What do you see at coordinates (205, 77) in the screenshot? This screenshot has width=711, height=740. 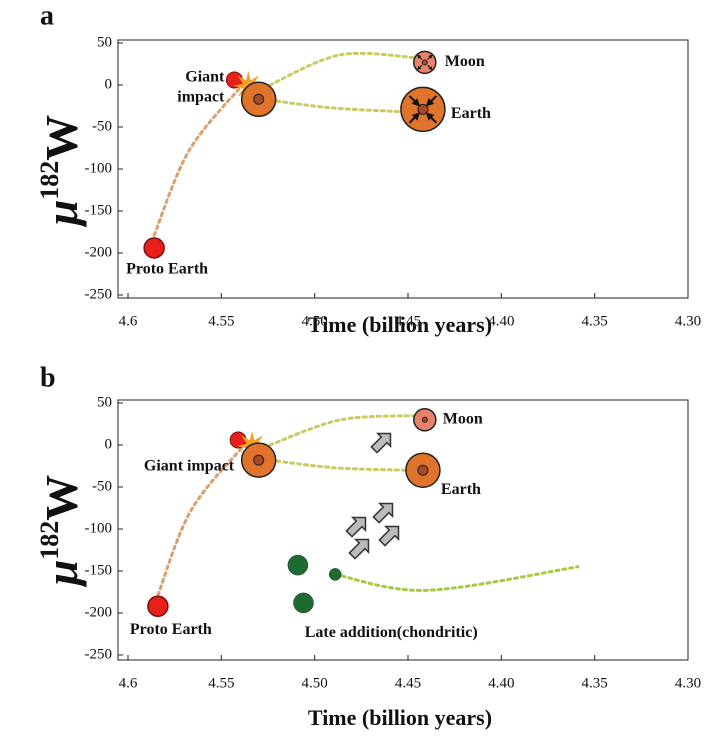 I see `point-label: Giant` at bounding box center [205, 77].